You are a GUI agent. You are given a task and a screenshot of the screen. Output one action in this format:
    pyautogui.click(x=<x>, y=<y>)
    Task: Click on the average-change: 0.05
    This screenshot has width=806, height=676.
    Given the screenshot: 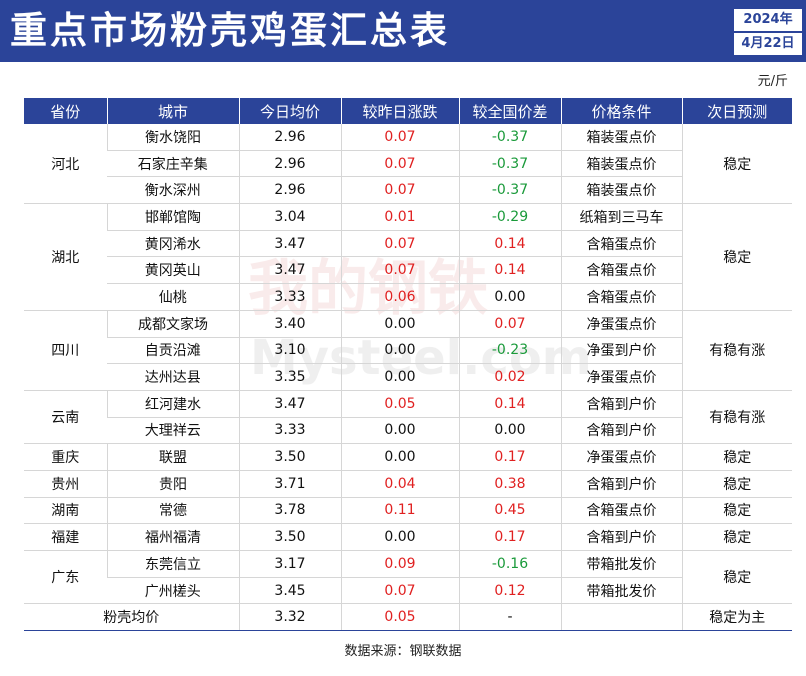 What is the action you would take?
    pyautogui.click(x=399, y=617)
    